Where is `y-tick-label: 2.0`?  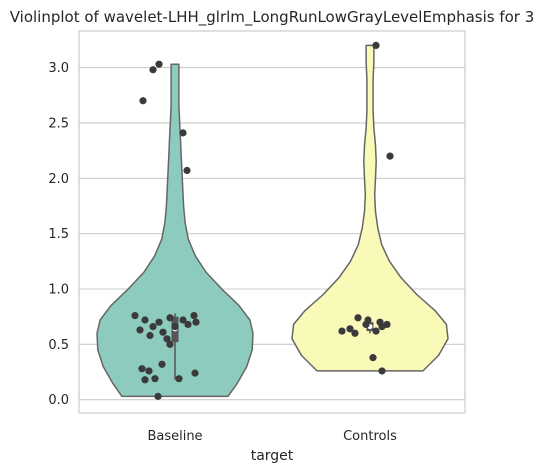 y-tick-label: 2.0 is located at coordinates (58, 179).